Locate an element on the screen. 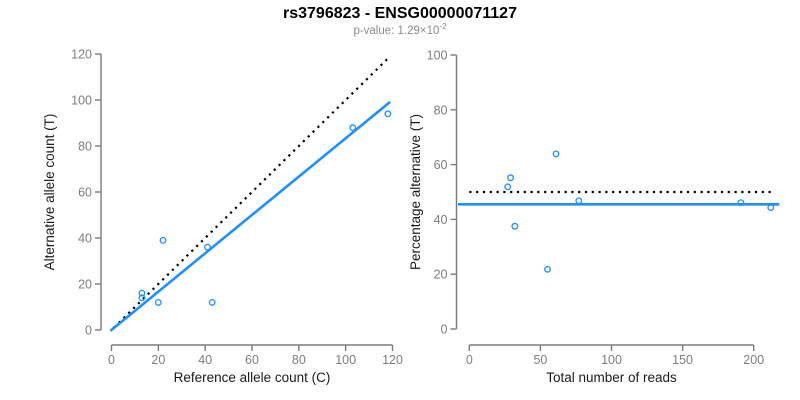 The height and width of the screenshot is (400, 800). pvalue-subtitle: p-value: 1.29×10-2 is located at coordinates (400, 29).